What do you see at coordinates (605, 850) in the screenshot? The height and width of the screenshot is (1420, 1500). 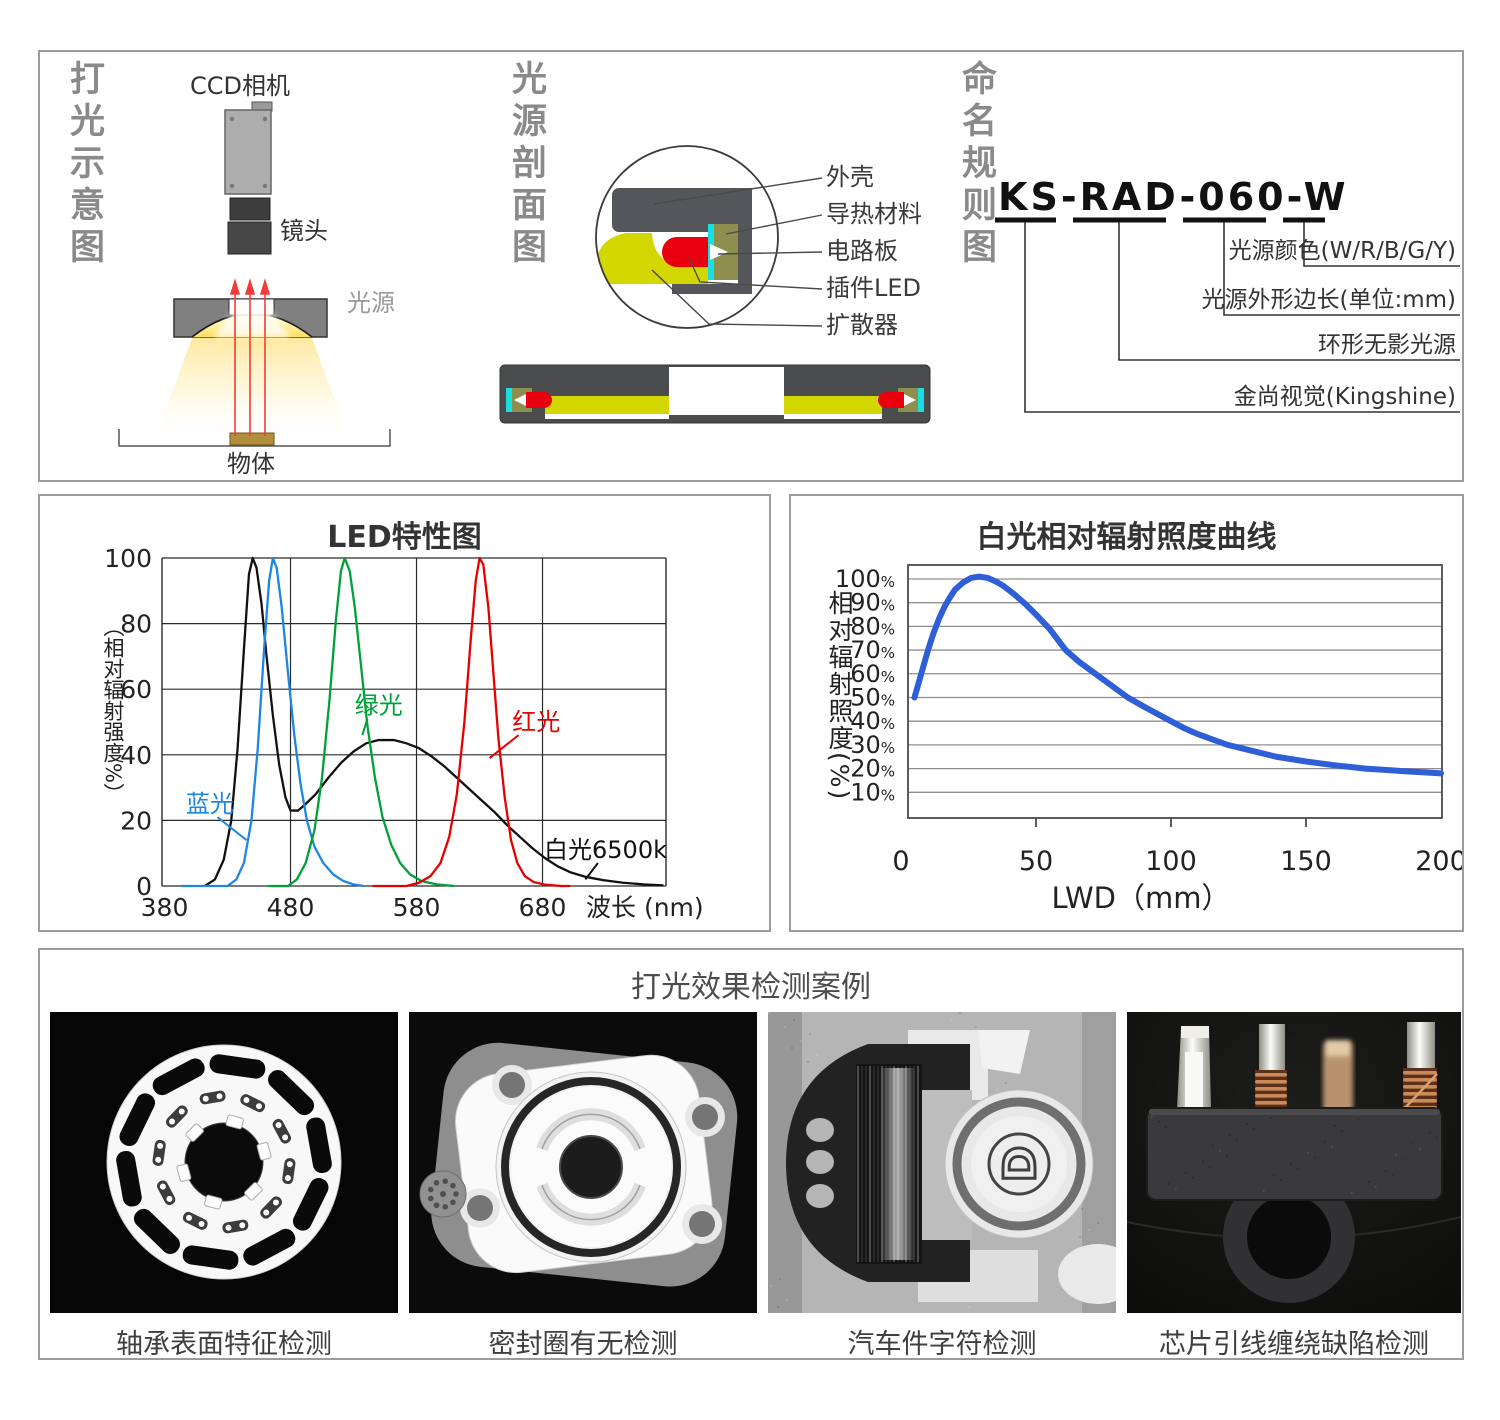 I see `svg-text: 白光6500k` at bounding box center [605, 850].